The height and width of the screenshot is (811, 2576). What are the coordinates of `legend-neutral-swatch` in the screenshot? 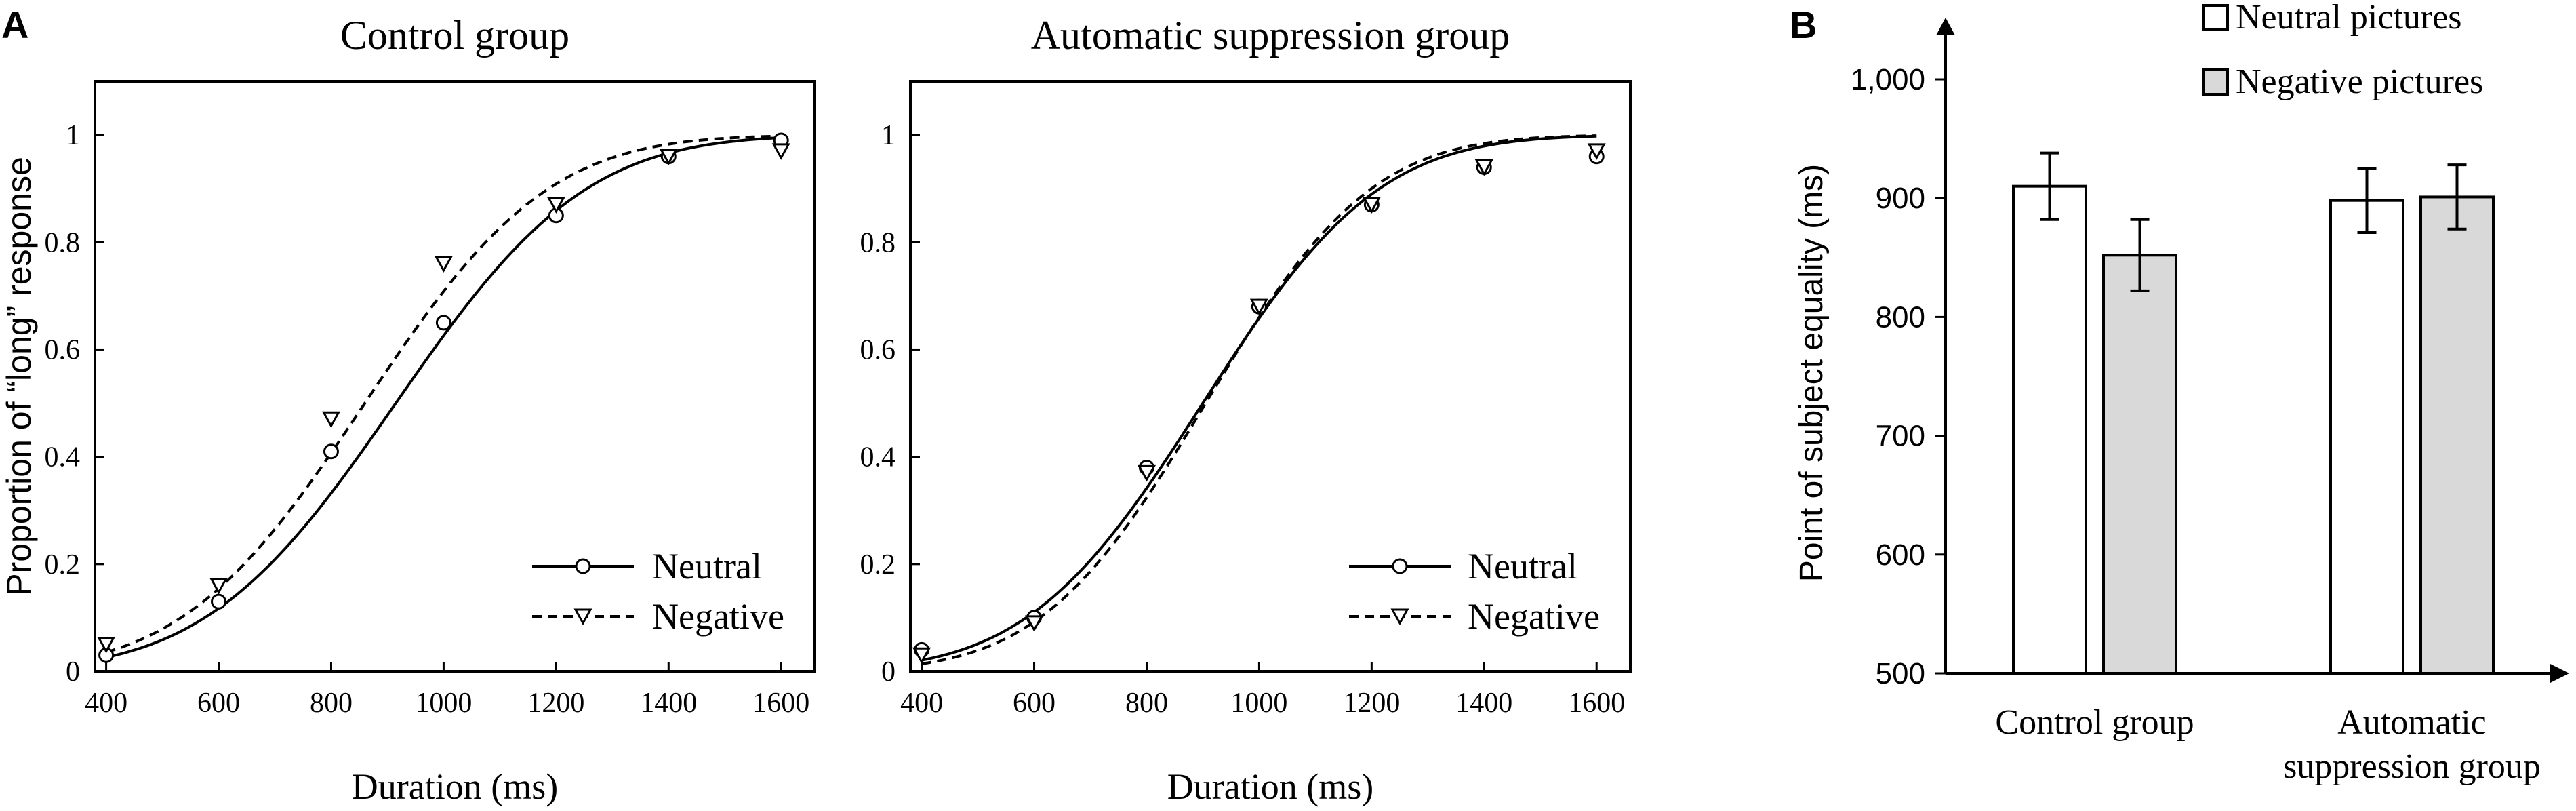 It's located at (2215, 17).